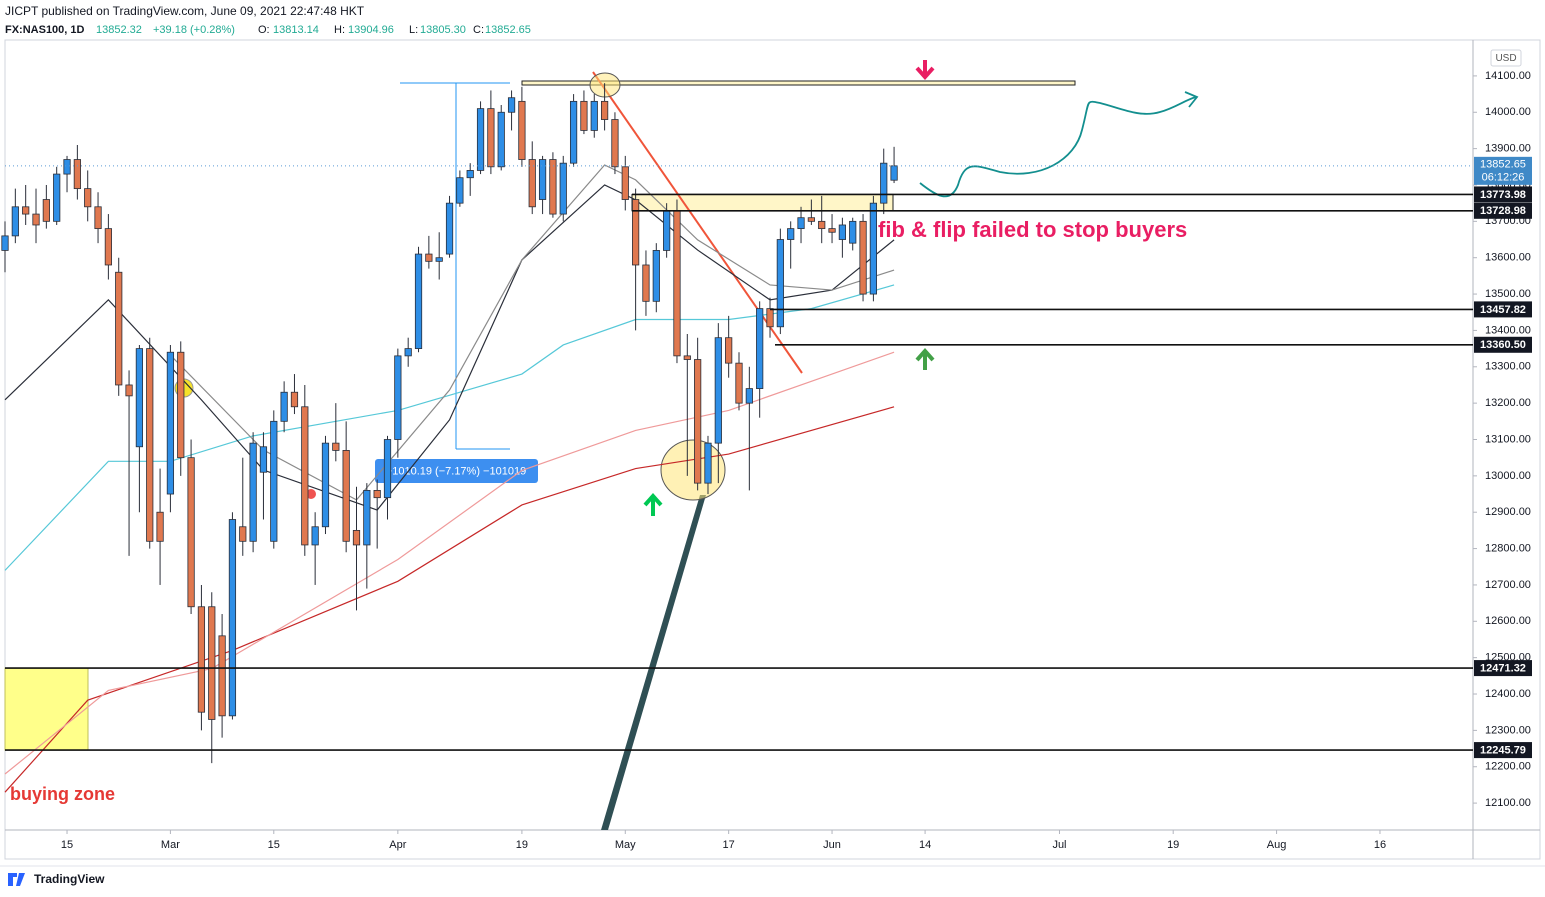  Describe the element at coordinates (1508, 403) in the screenshot. I see `y-tick-label: 13200.00` at that location.